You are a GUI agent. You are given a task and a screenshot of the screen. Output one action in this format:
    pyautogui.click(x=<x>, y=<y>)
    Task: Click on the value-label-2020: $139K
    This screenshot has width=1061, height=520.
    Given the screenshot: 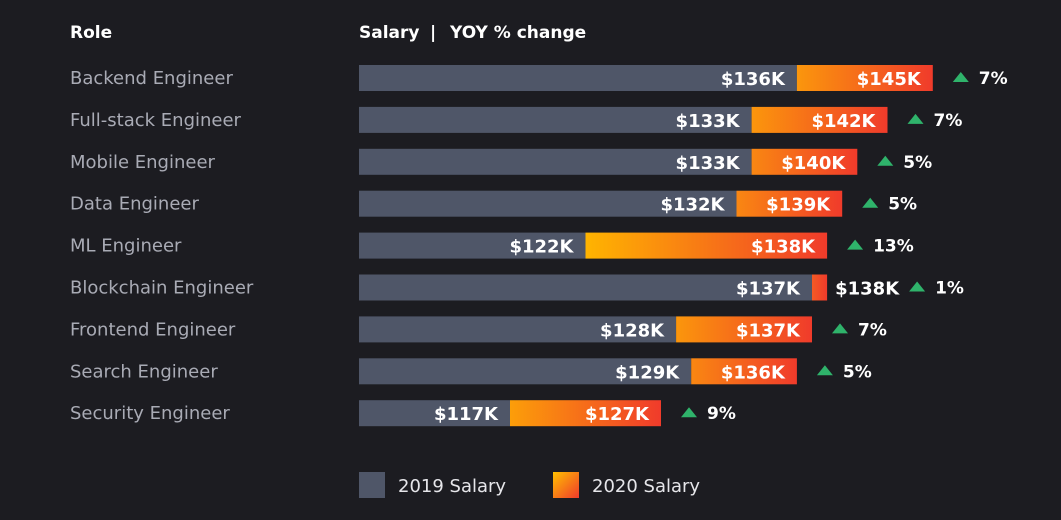 What is the action you would take?
    pyautogui.click(x=798, y=205)
    